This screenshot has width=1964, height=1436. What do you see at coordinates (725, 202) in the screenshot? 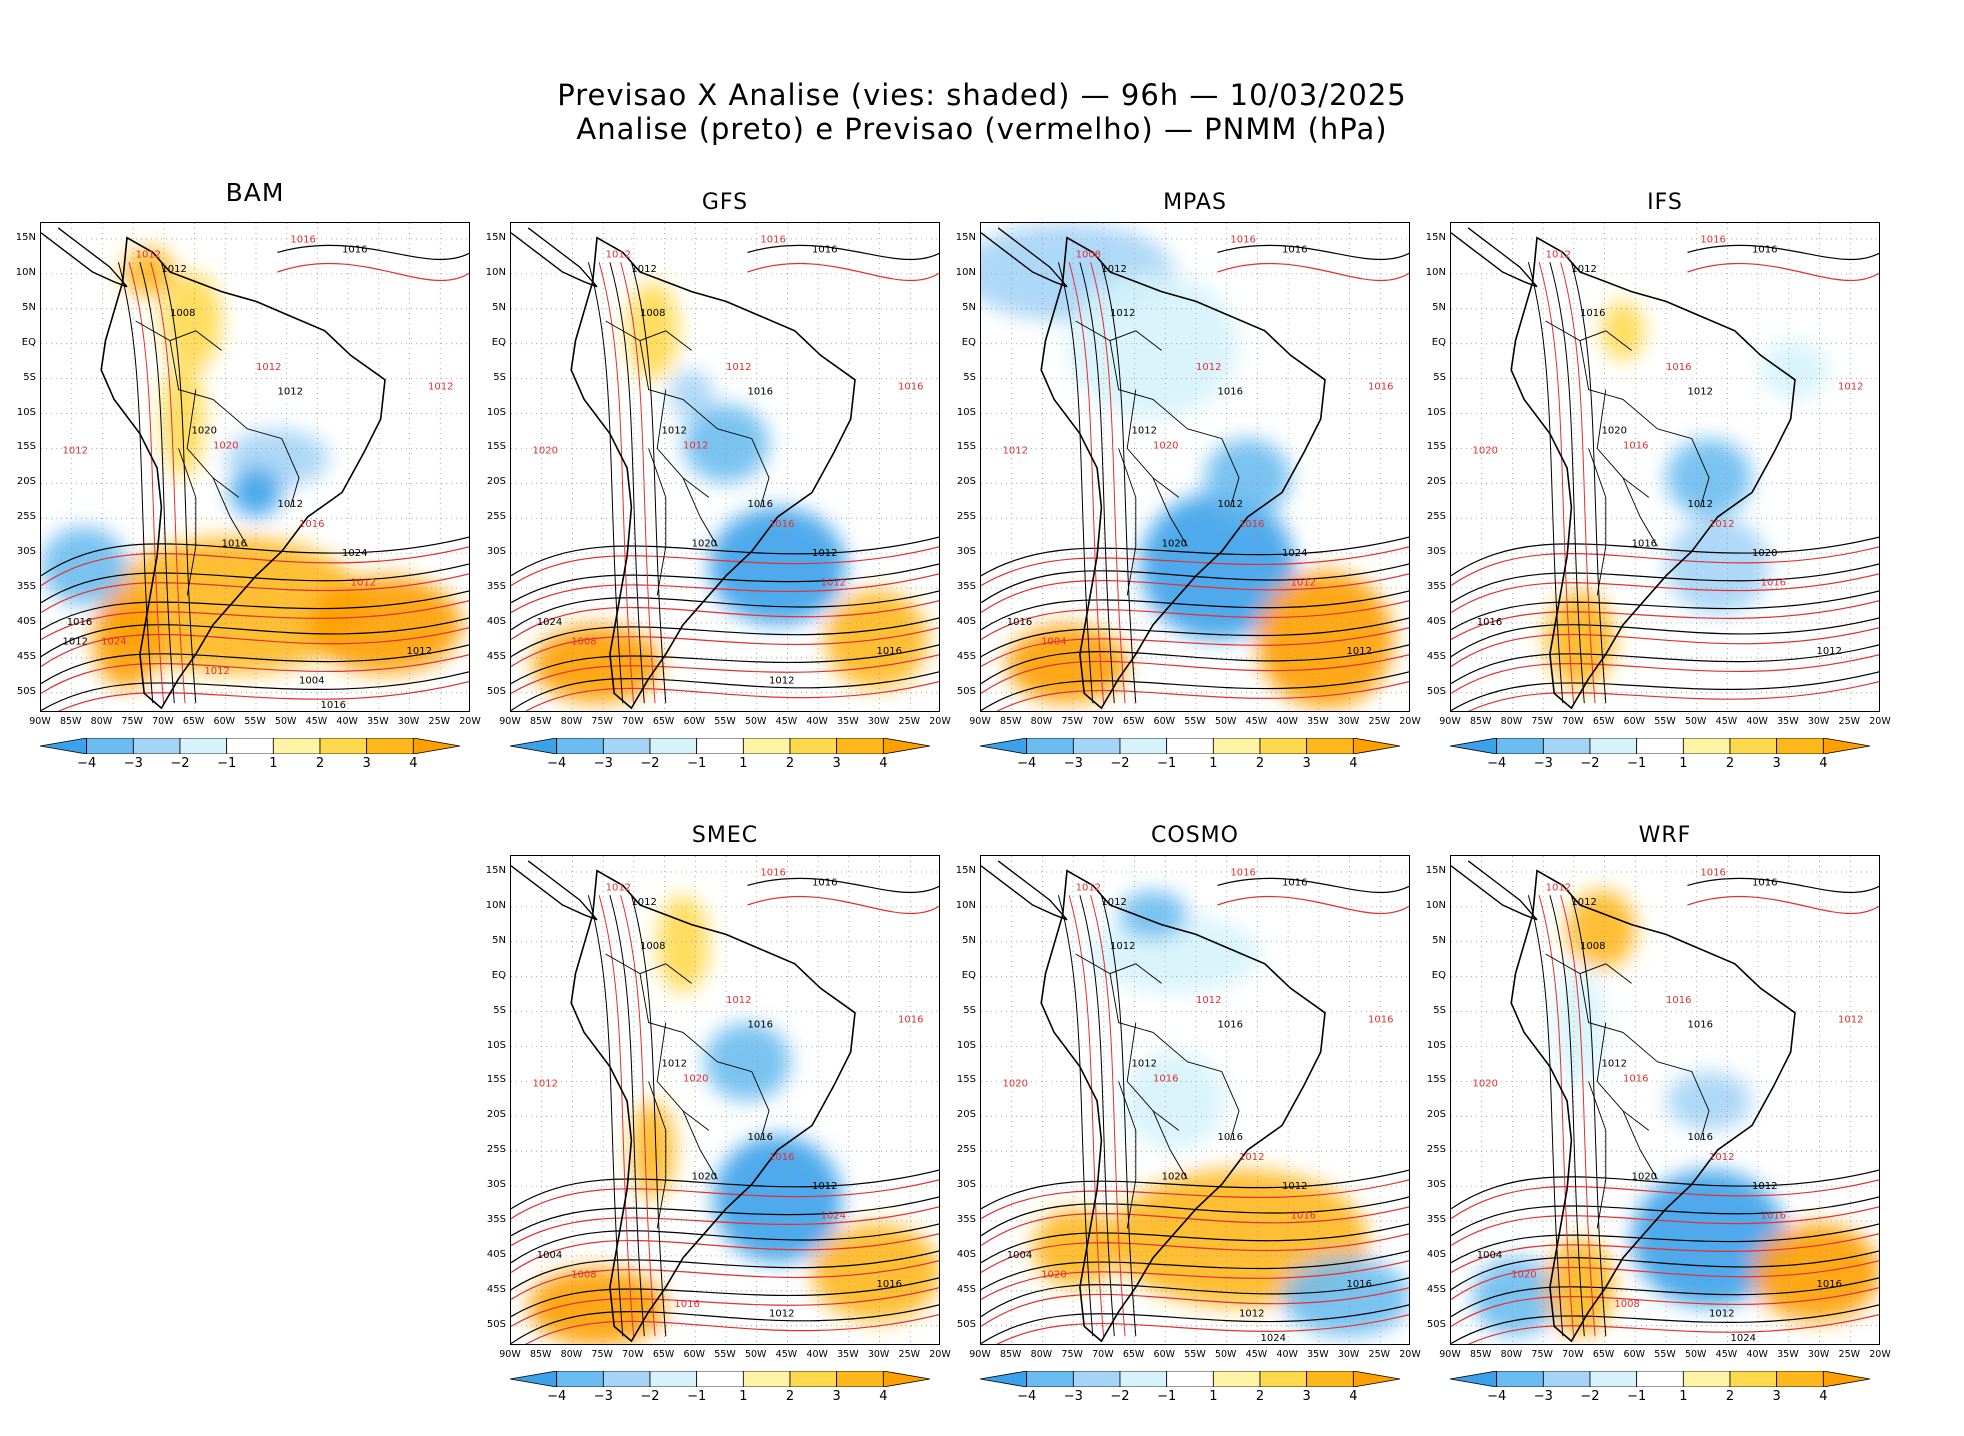
I see `panel-title: GFS` at bounding box center [725, 202].